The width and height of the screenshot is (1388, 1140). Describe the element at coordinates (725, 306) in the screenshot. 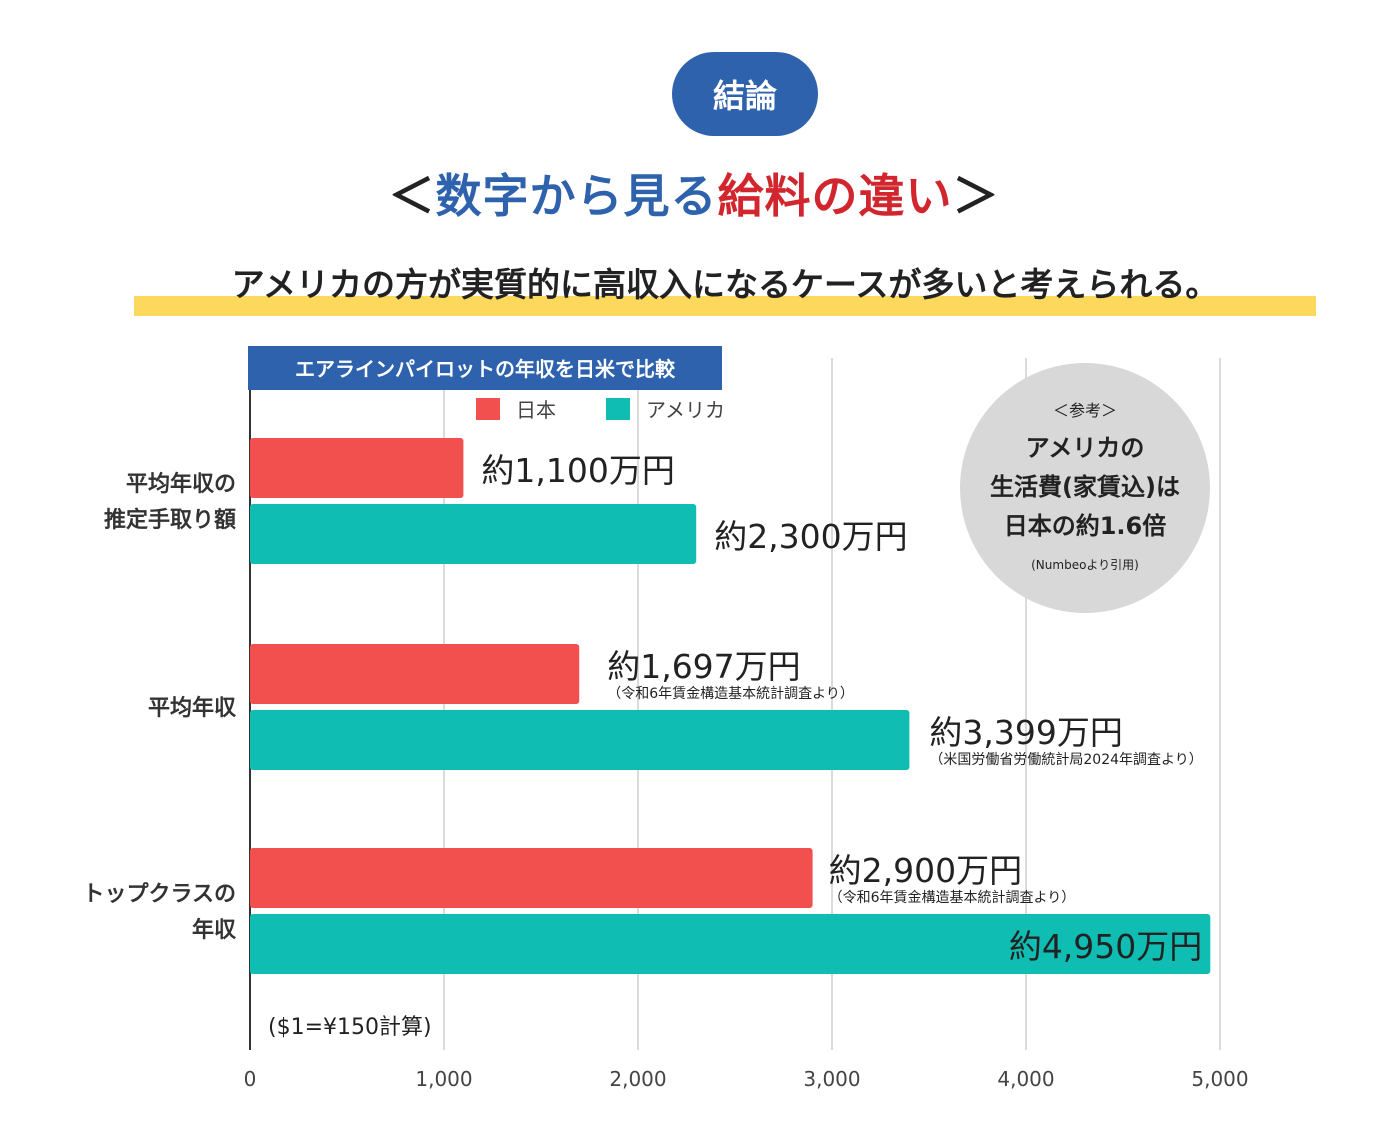

I see `subtitle-highlight` at that location.